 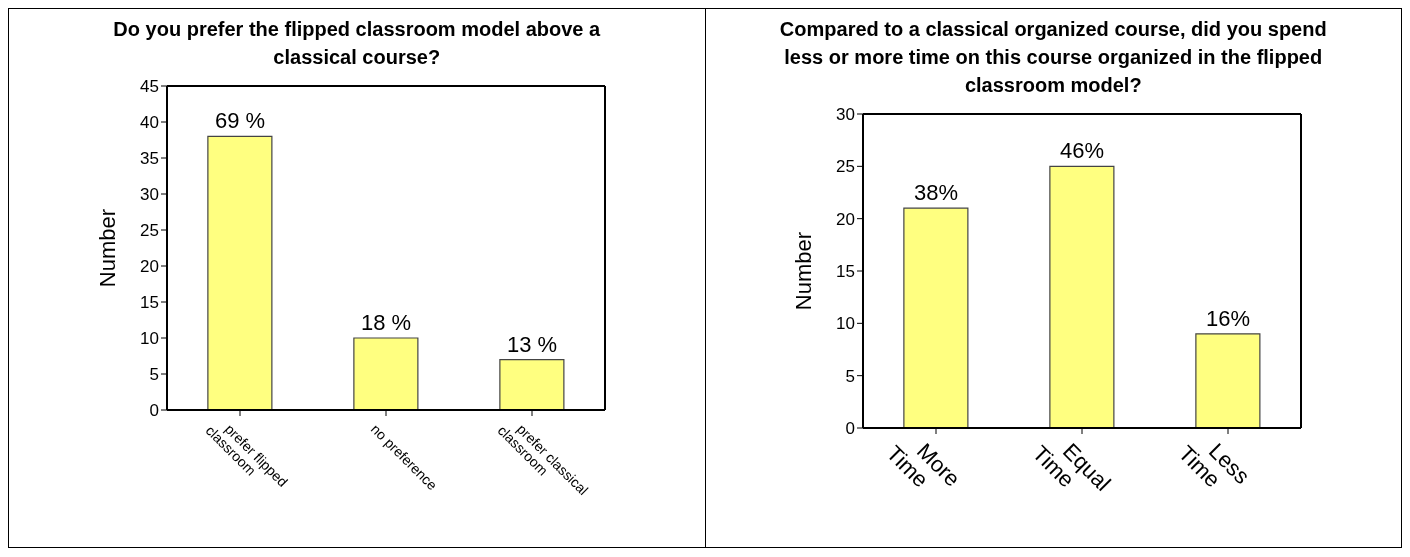 I want to click on annotation: 46%, so click(x=1082, y=151).